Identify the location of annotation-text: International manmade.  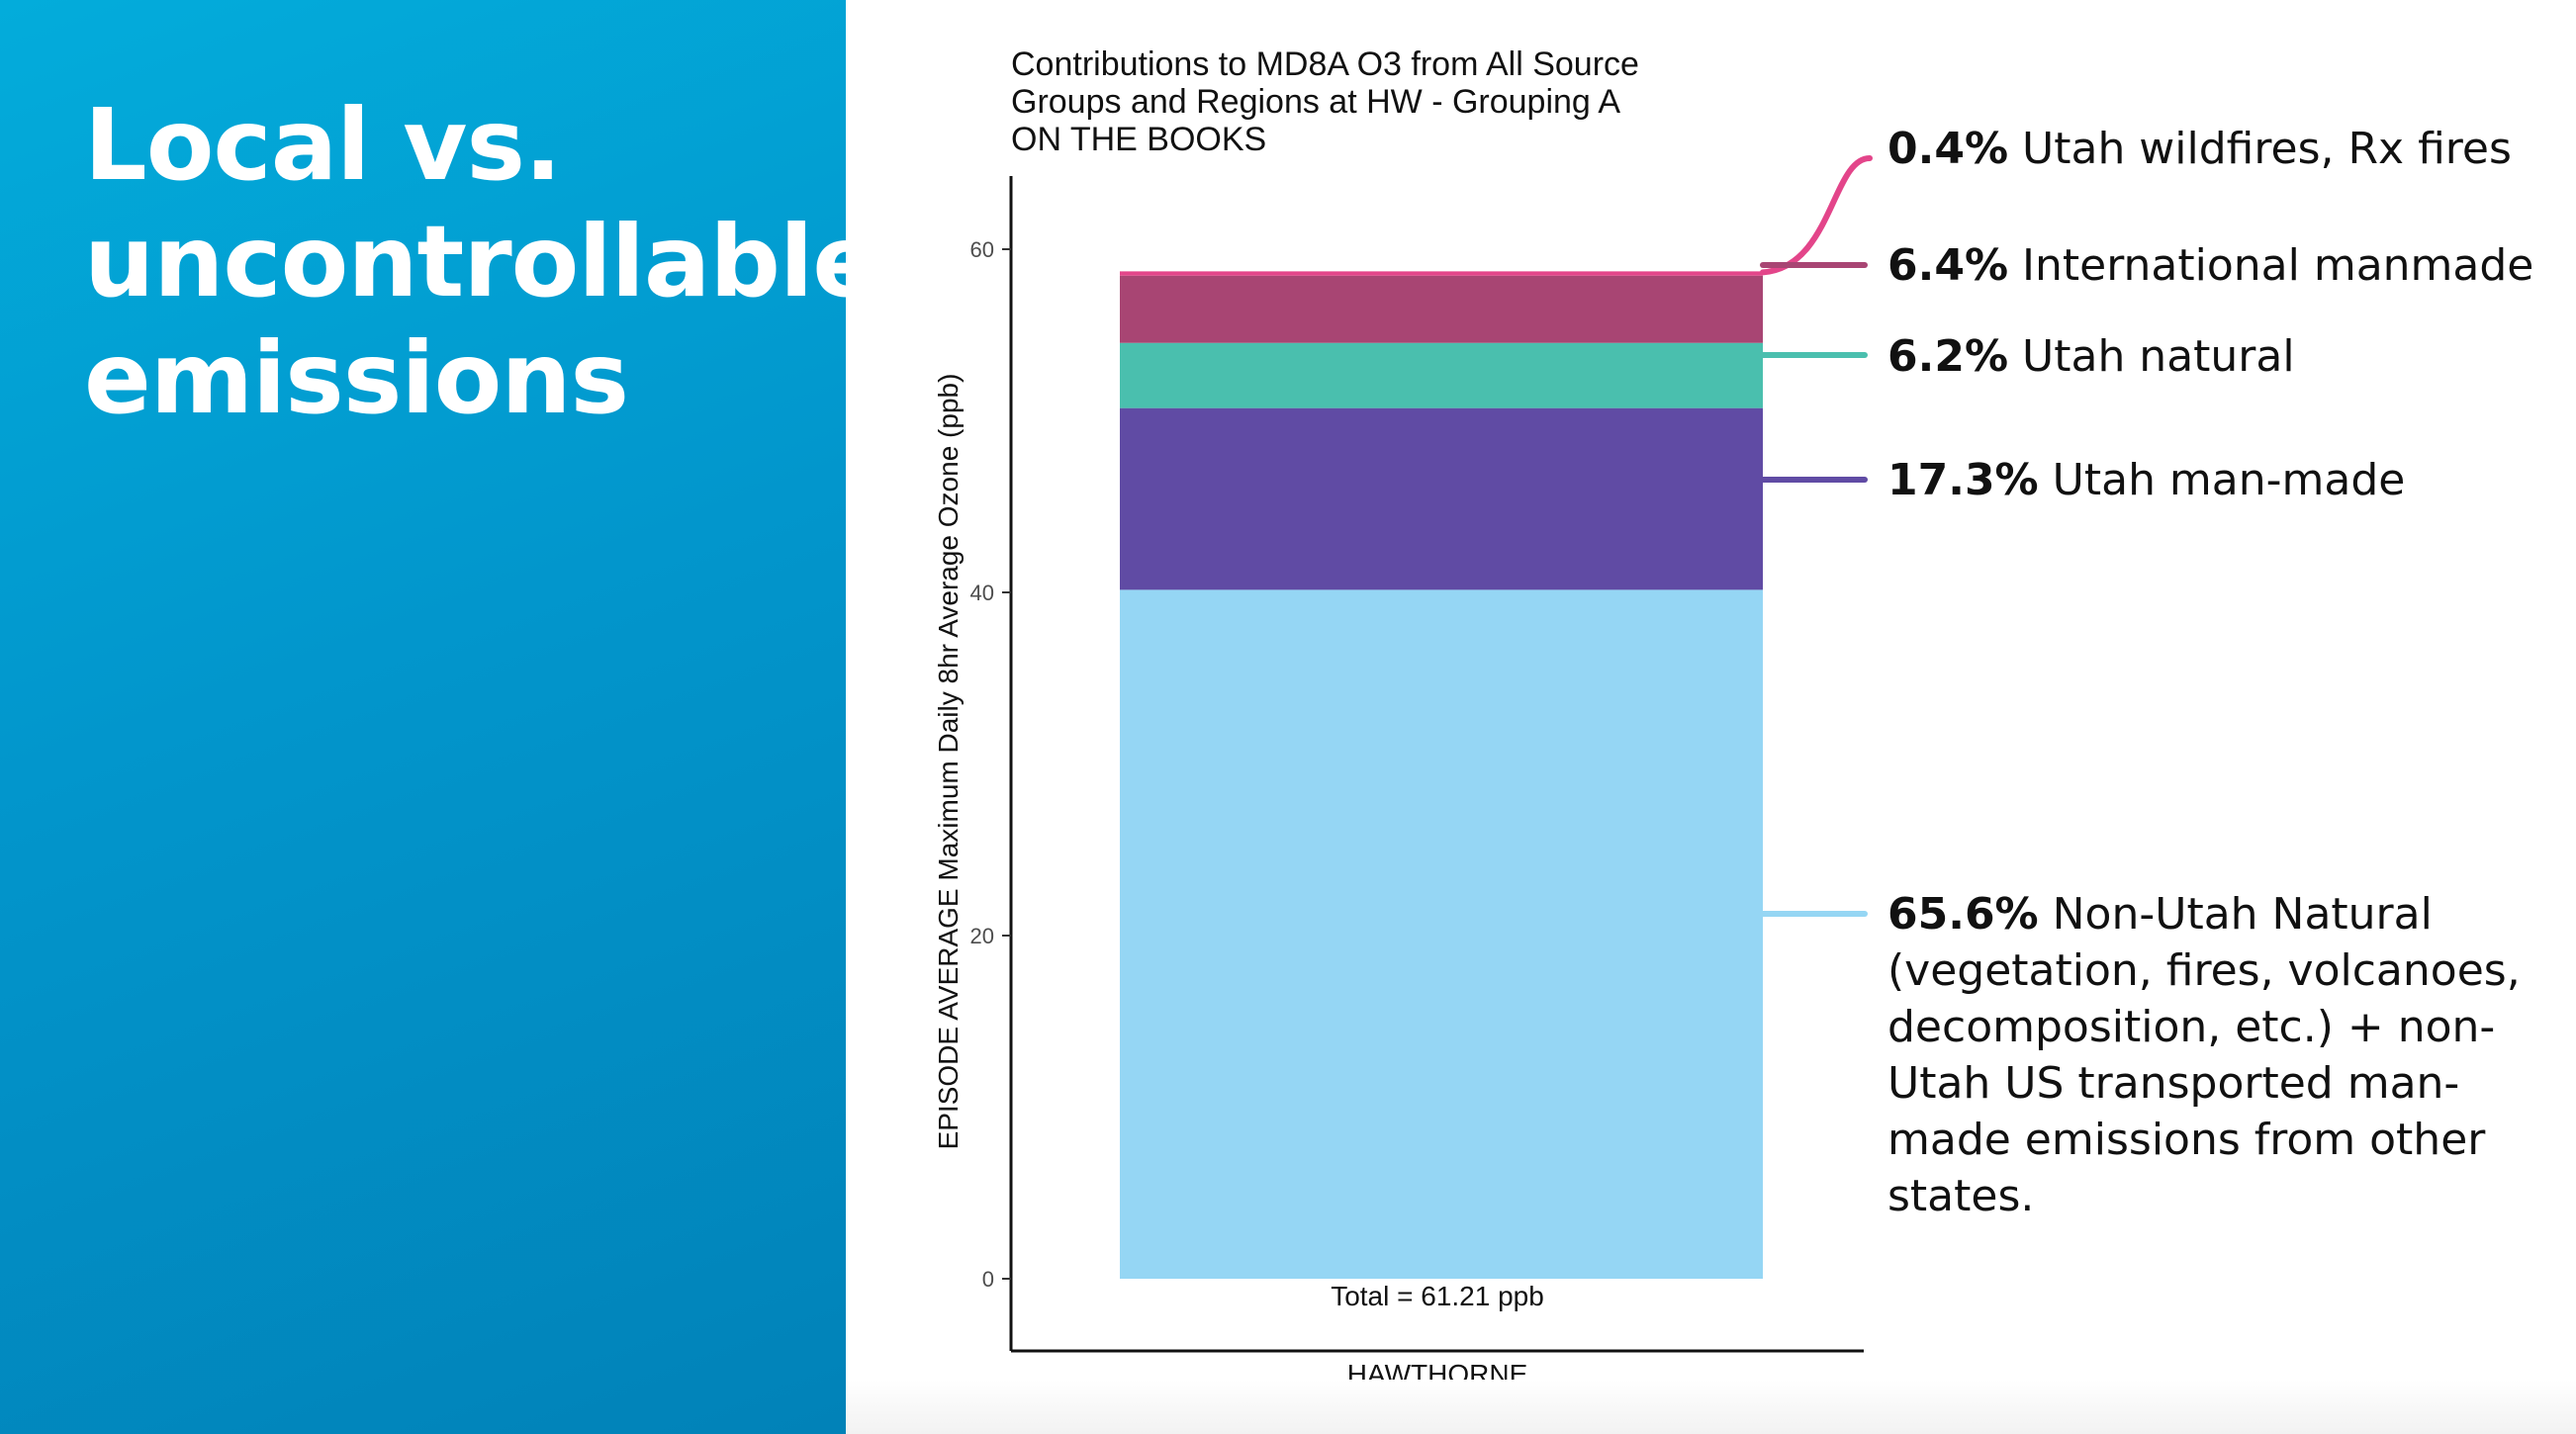
(2271, 265).